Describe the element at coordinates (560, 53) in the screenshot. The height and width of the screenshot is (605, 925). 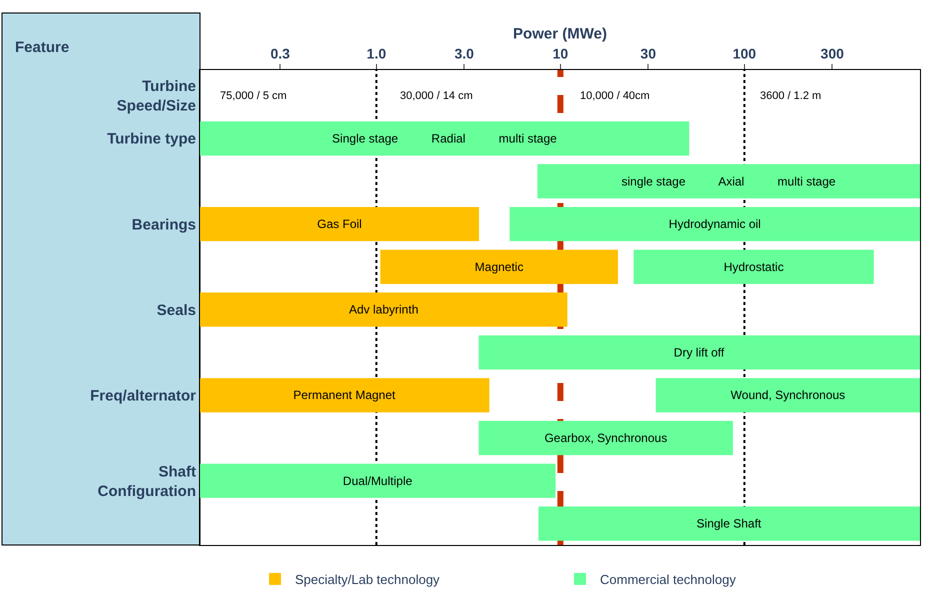
I see `x-tick-label: 10` at that location.